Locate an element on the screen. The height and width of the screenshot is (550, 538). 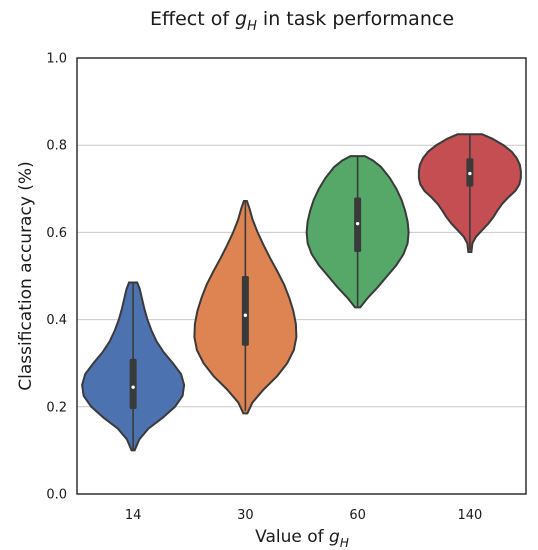
y-tick-label: 0.4 is located at coordinates (56, 320).